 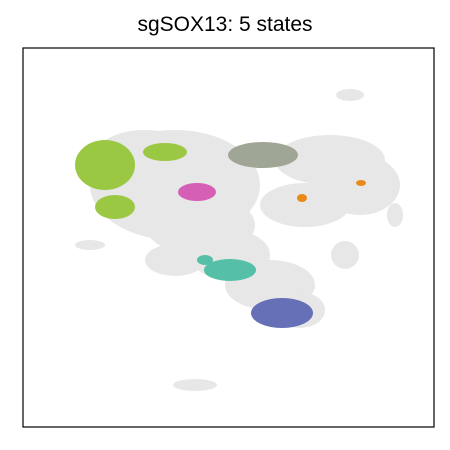 I want to click on cluster-3-points, so click(x=197, y=192).